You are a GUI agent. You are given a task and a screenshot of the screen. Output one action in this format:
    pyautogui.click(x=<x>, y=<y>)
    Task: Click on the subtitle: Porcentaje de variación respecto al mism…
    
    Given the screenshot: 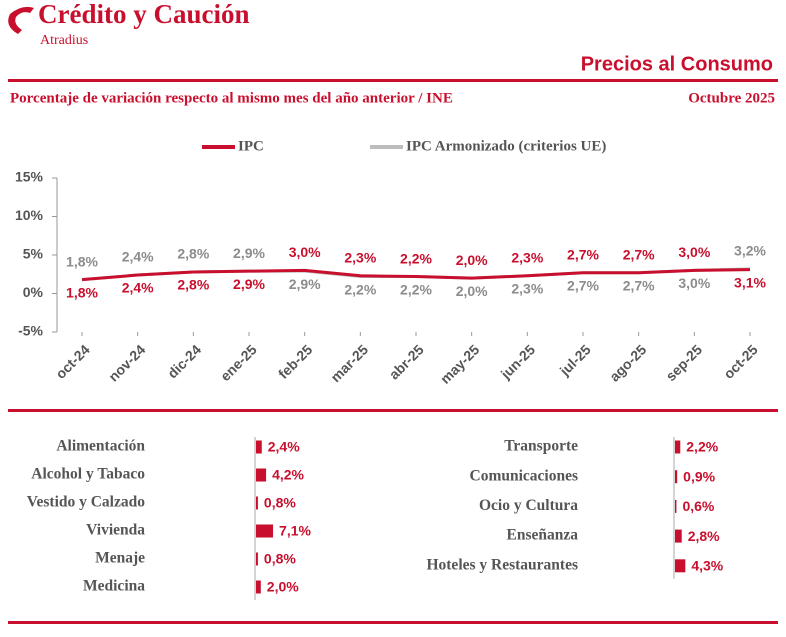 What is the action you would take?
    pyautogui.click(x=231, y=98)
    